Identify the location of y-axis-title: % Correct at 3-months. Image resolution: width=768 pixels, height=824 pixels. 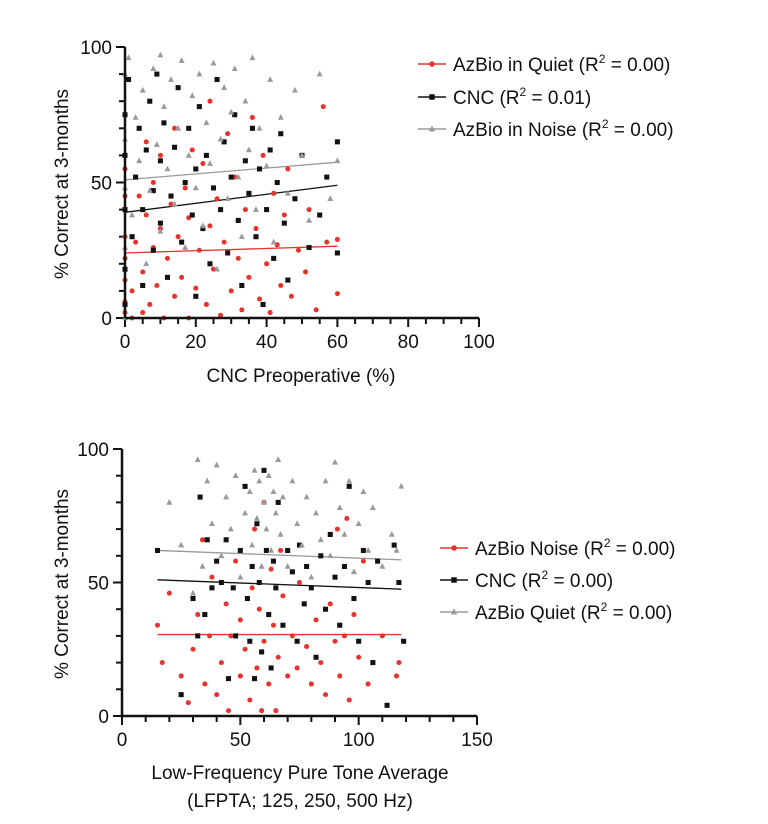
(62, 584).